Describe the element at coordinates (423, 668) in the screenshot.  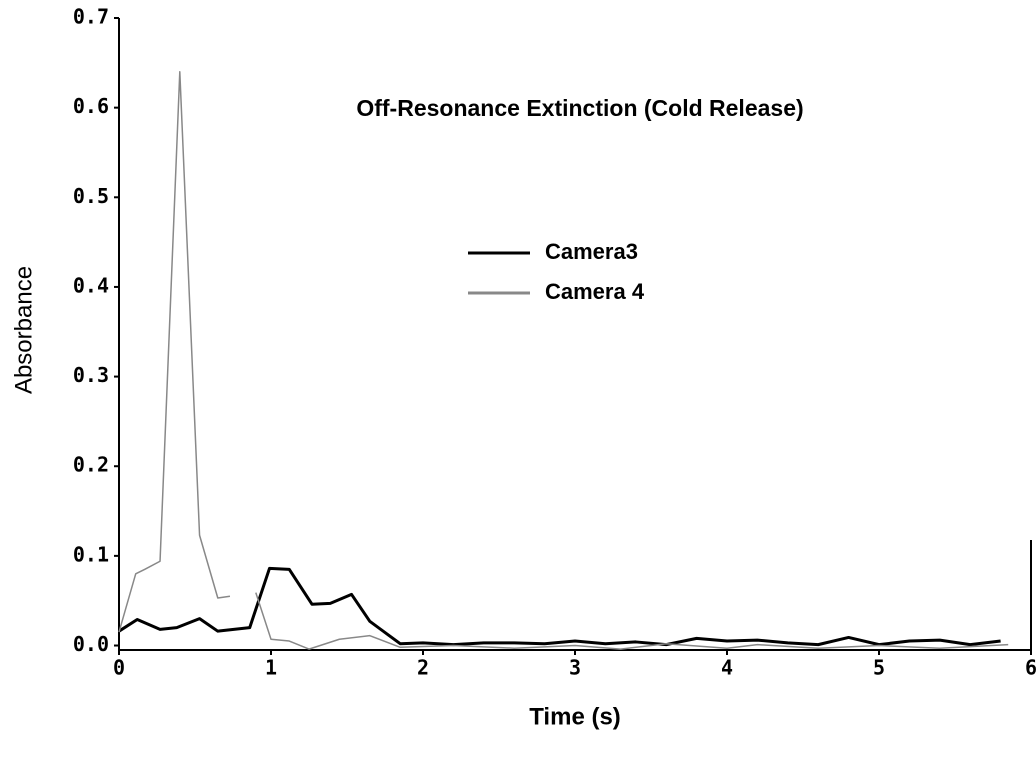
I see `x-tick-label: 2` at that location.